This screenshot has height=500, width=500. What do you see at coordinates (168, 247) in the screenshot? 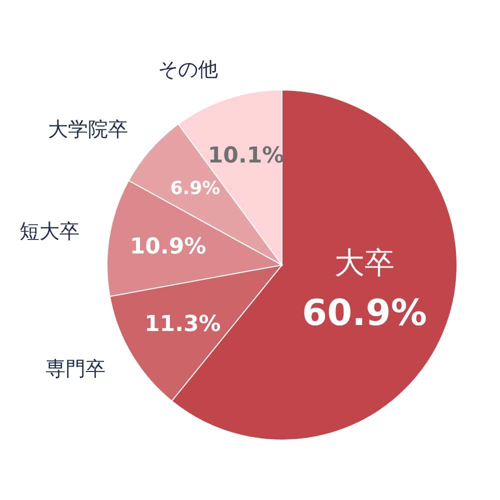
I see `data-label: 10.9%` at bounding box center [168, 247].